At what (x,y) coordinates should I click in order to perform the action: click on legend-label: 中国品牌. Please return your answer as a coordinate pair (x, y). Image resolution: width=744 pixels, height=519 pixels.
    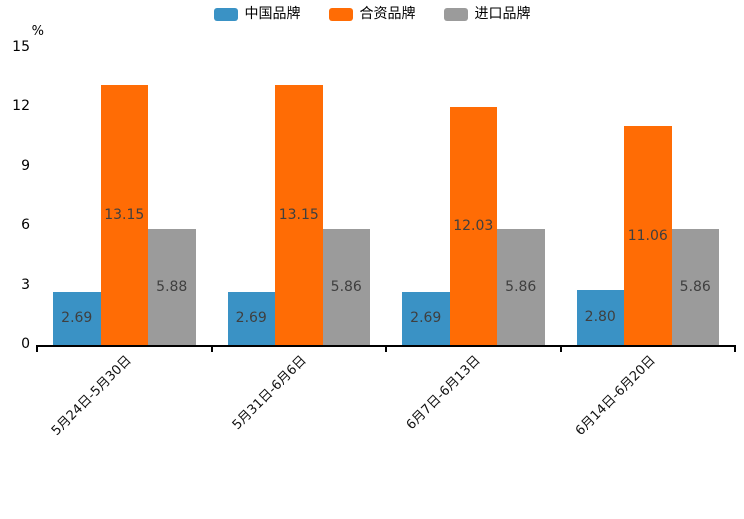
    Looking at the image, I should click on (272, 14).